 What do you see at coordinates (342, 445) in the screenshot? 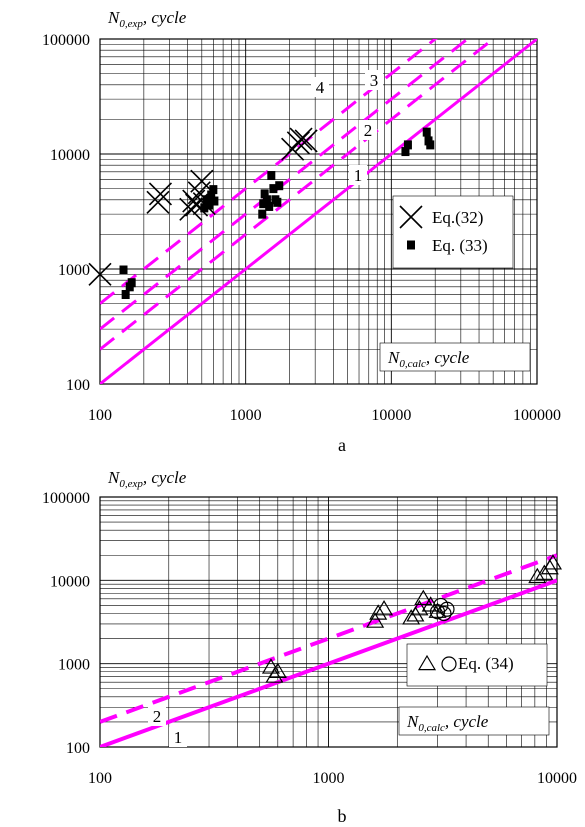
I see `panel-label: a` at bounding box center [342, 445].